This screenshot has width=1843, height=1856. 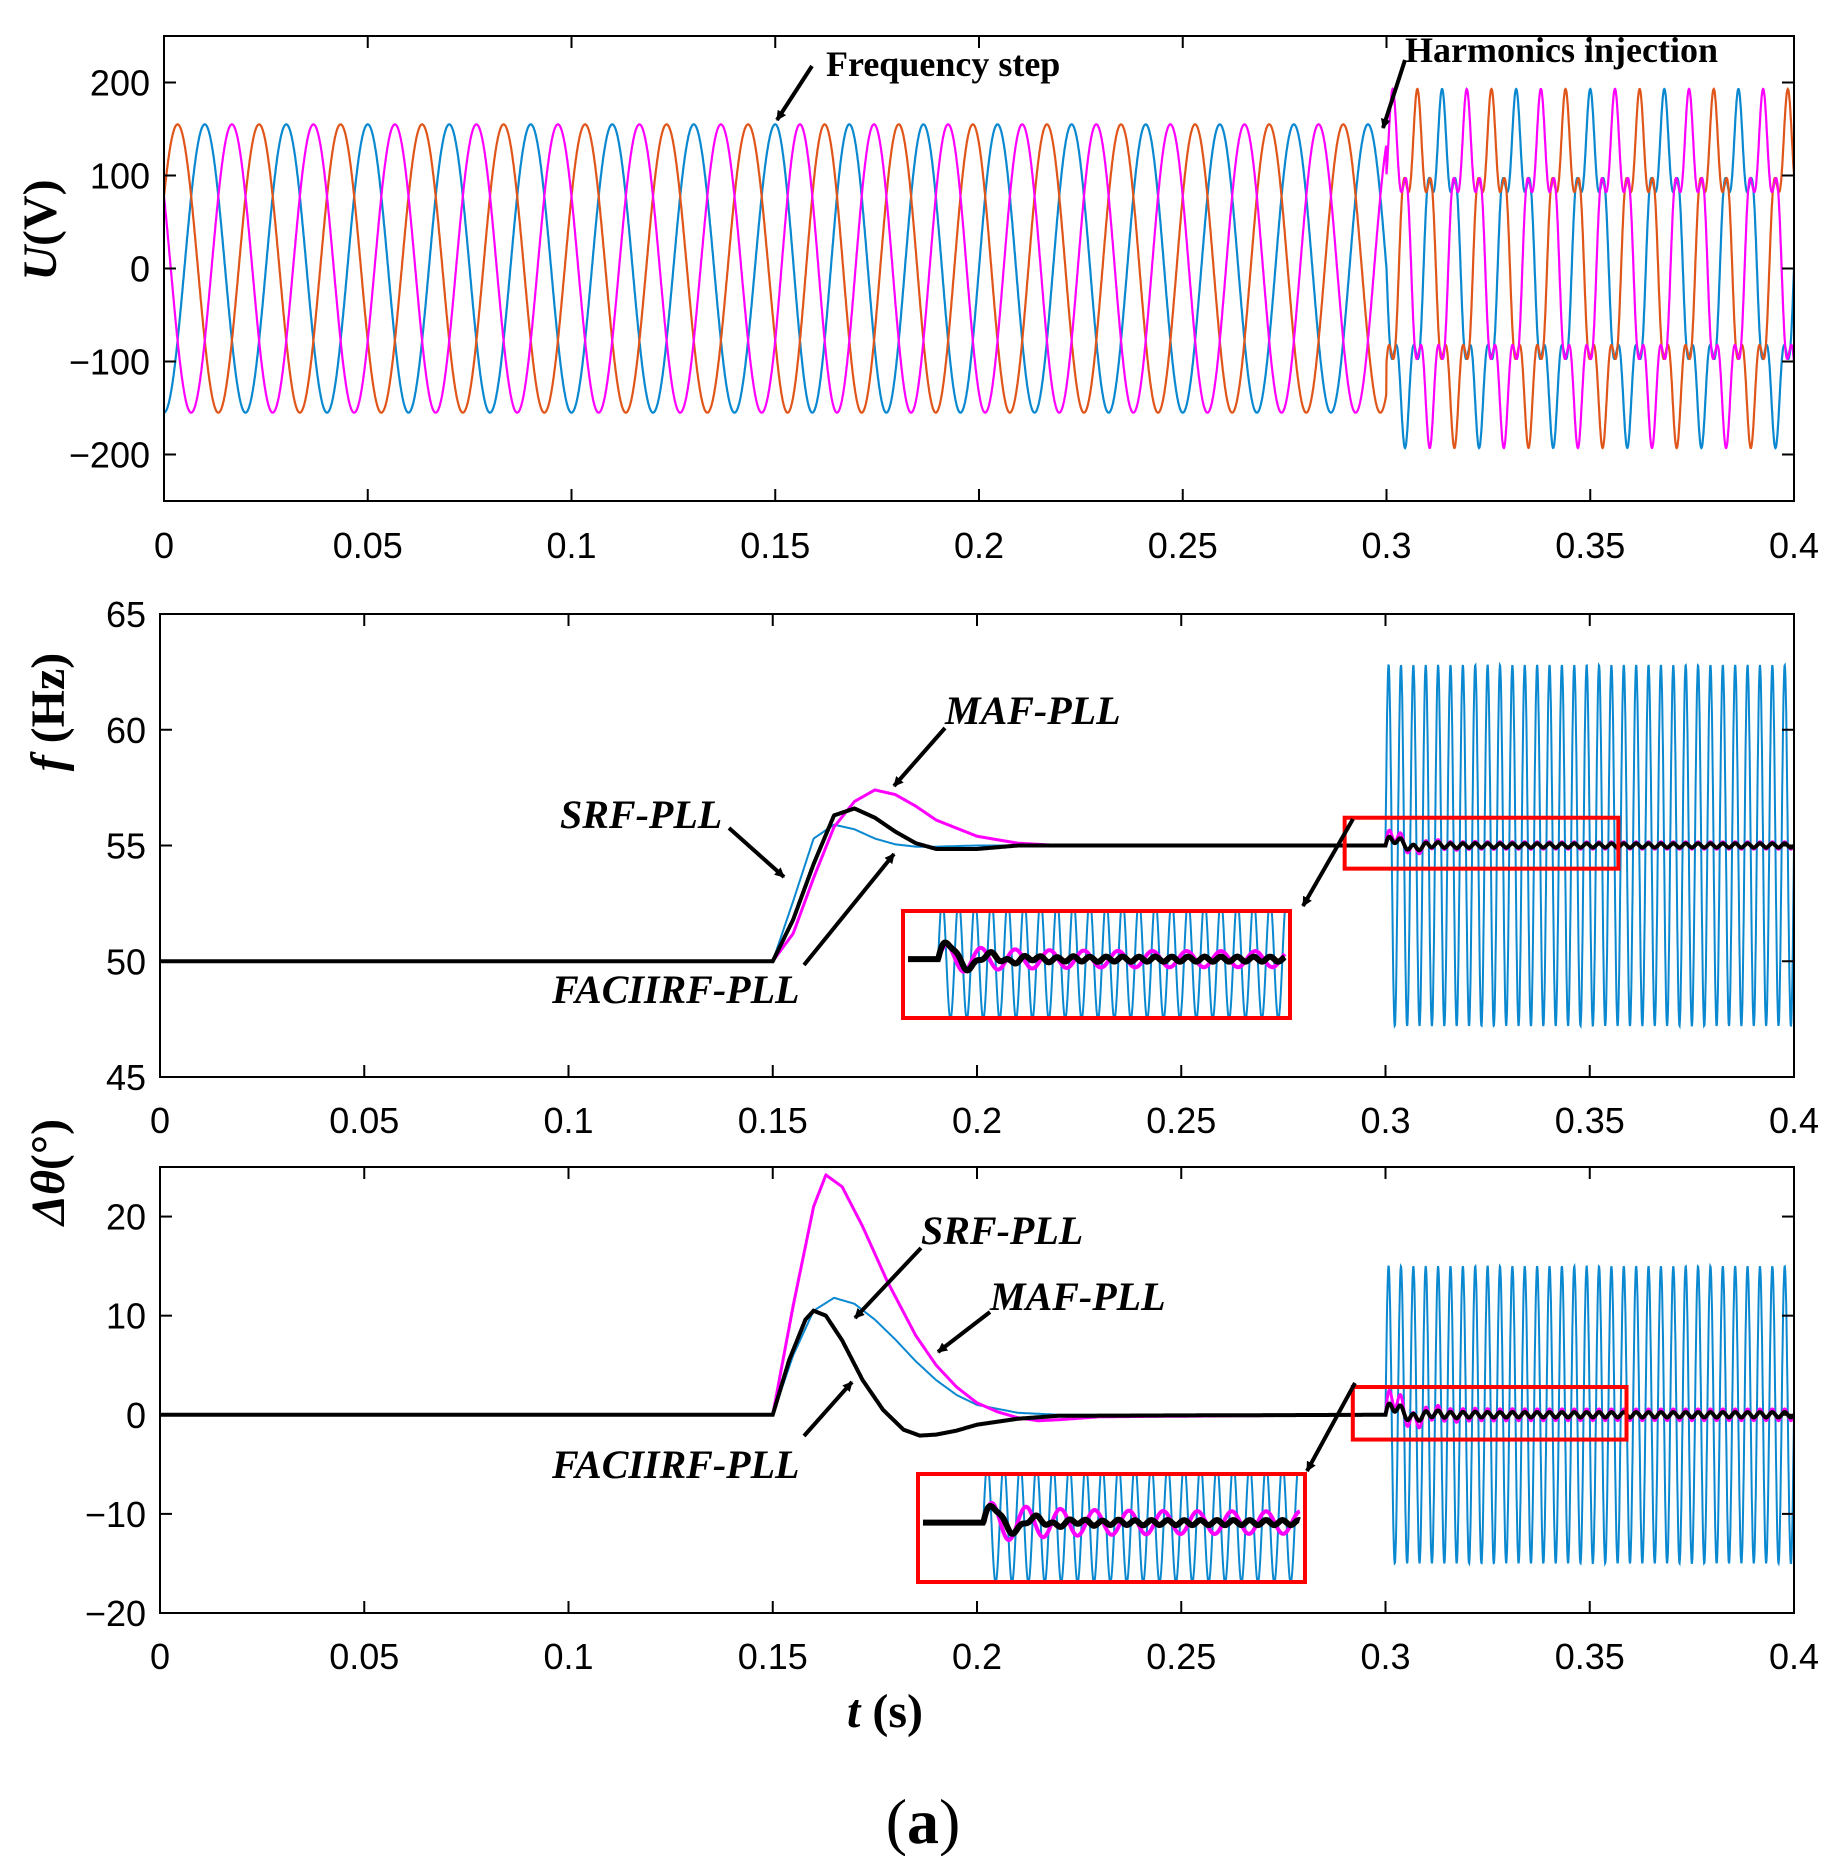 What do you see at coordinates (120, 83) in the screenshot?
I see `y-tick-label: 200` at bounding box center [120, 83].